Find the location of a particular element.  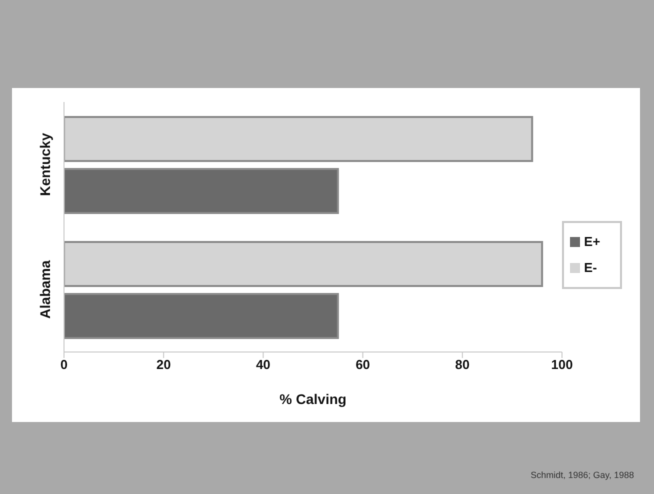

x-tick-label: 40 is located at coordinates (263, 364).